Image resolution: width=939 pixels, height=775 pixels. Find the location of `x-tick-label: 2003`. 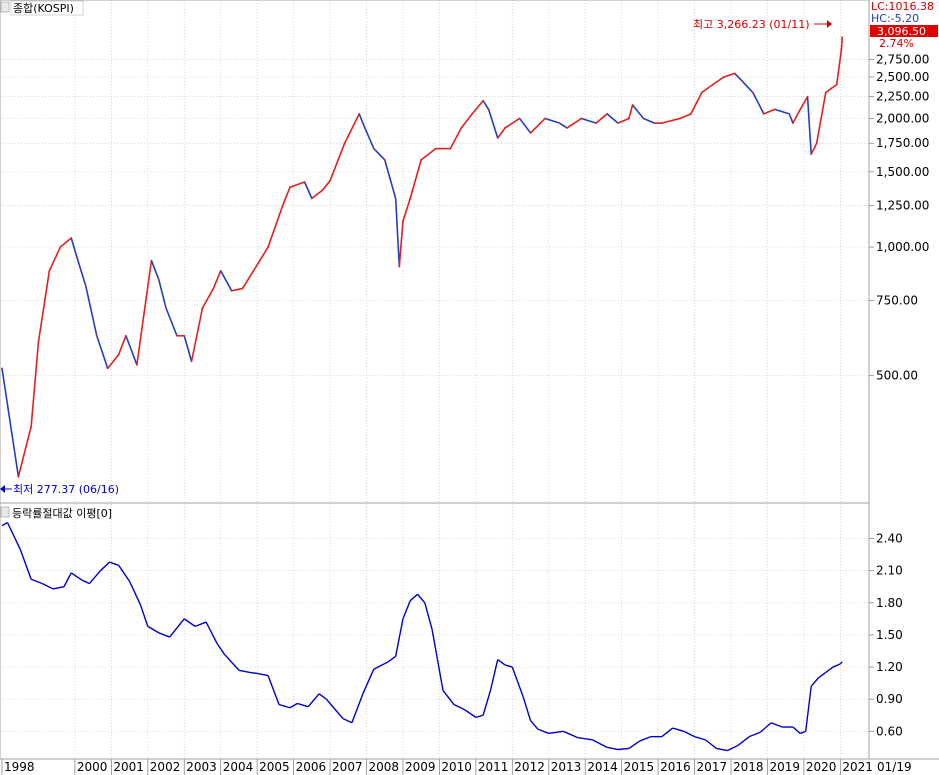

x-tick-label: 2003 is located at coordinates (201, 767).